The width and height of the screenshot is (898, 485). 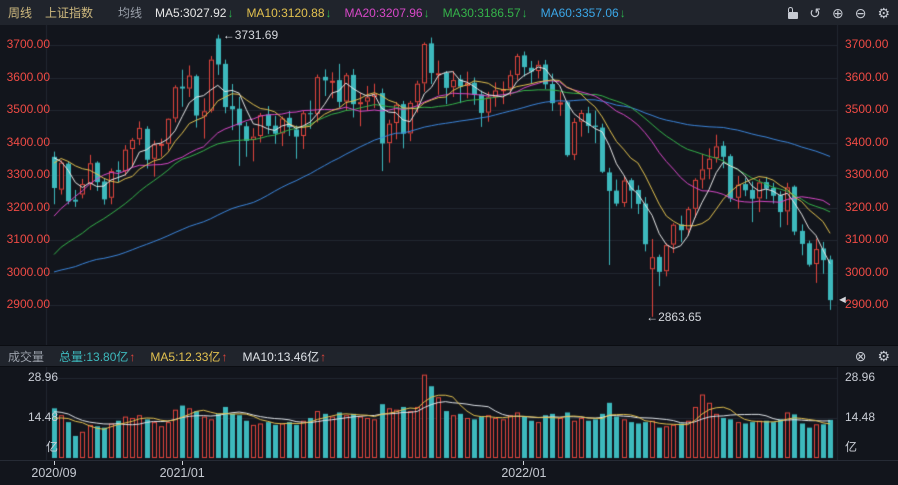 What do you see at coordinates (867, 174) in the screenshot?
I see `price-axis-label-right: 3300.00` at bounding box center [867, 174].